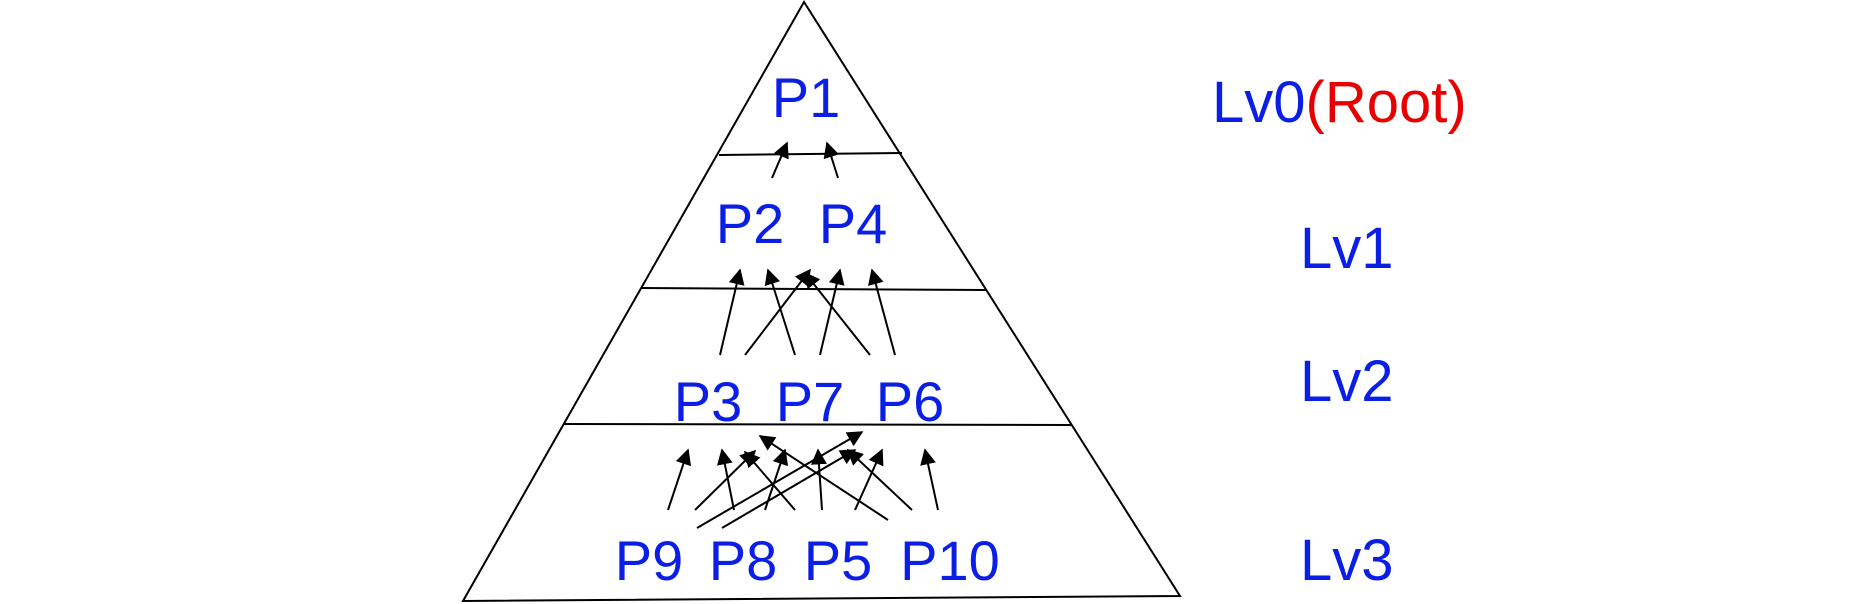 The width and height of the screenshot is (1868, 604). What do you see at coordinates (708, 401) in the screenshot?
I see `node-p3: P3` at bounding box center [708, 401].